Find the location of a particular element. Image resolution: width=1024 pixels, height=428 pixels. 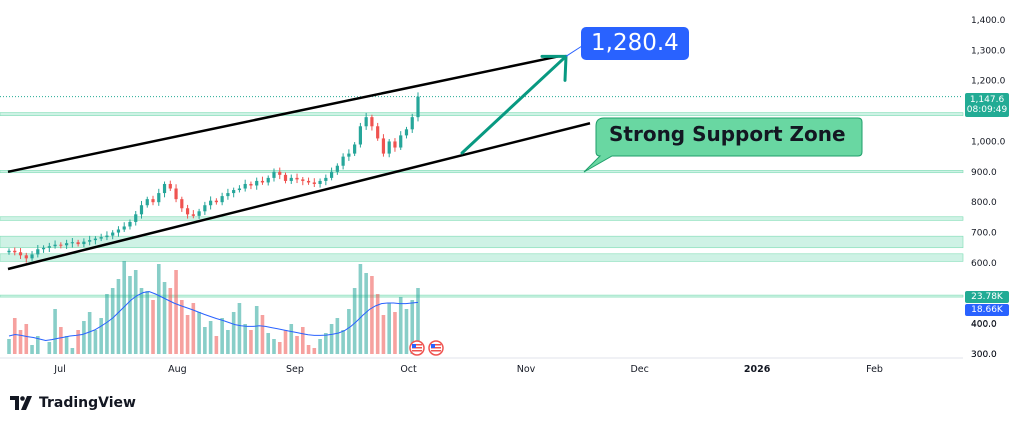

price-tick-label: 300.0 is located at coordinates (984, 355).